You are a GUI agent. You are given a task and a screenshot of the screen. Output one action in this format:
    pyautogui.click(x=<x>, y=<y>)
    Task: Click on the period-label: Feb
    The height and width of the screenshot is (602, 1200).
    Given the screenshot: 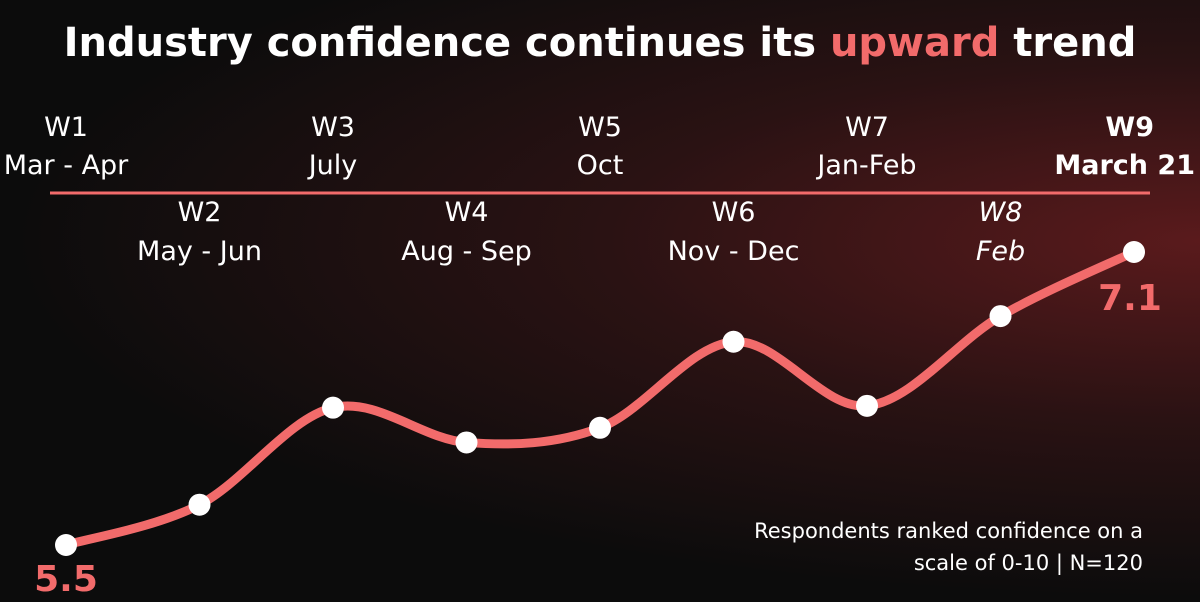 What is the action you would take?
    pyautogui.click(x=1000, y=251)
    